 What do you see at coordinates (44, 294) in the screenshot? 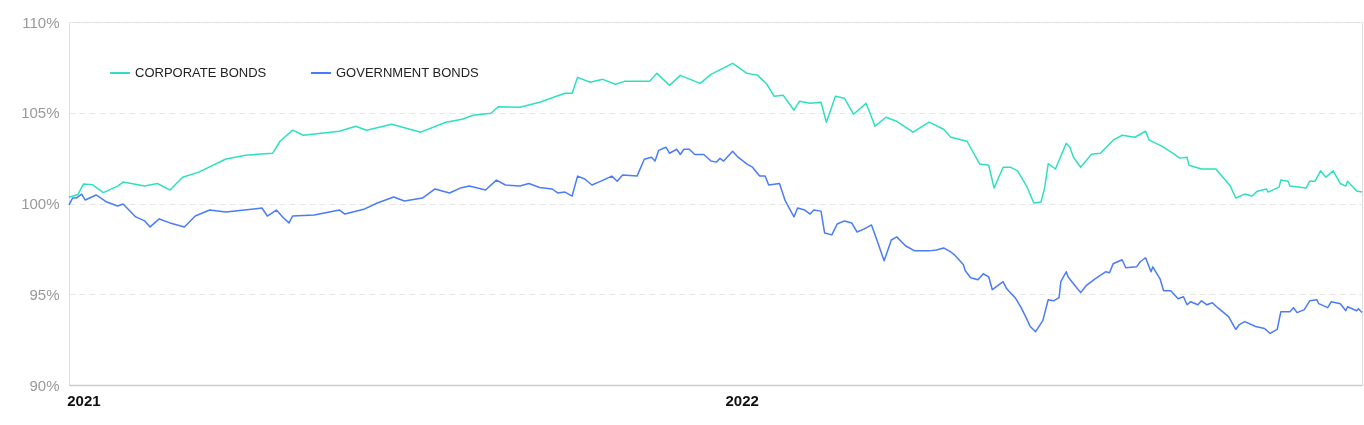
I see `y-tick-label: 95%` at bounding box center [44, 294].